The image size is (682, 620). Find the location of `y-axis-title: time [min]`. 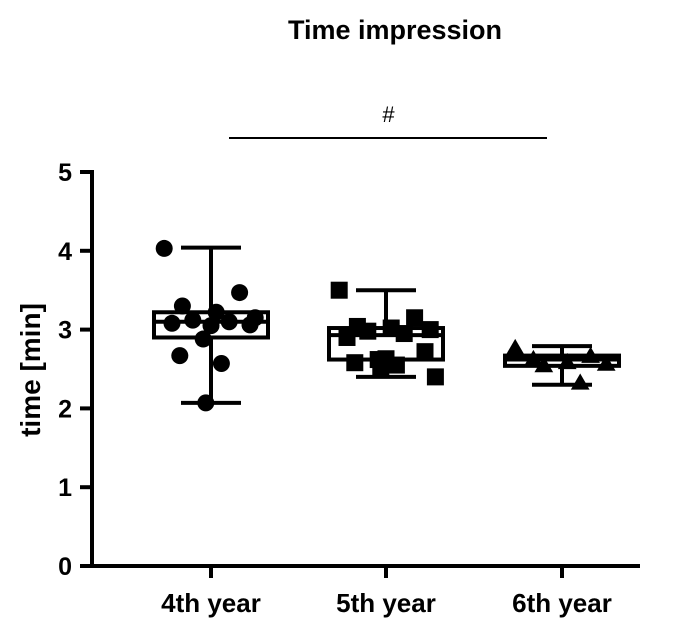

y-axis-title: time [min] is located at coordinates (30, 370).